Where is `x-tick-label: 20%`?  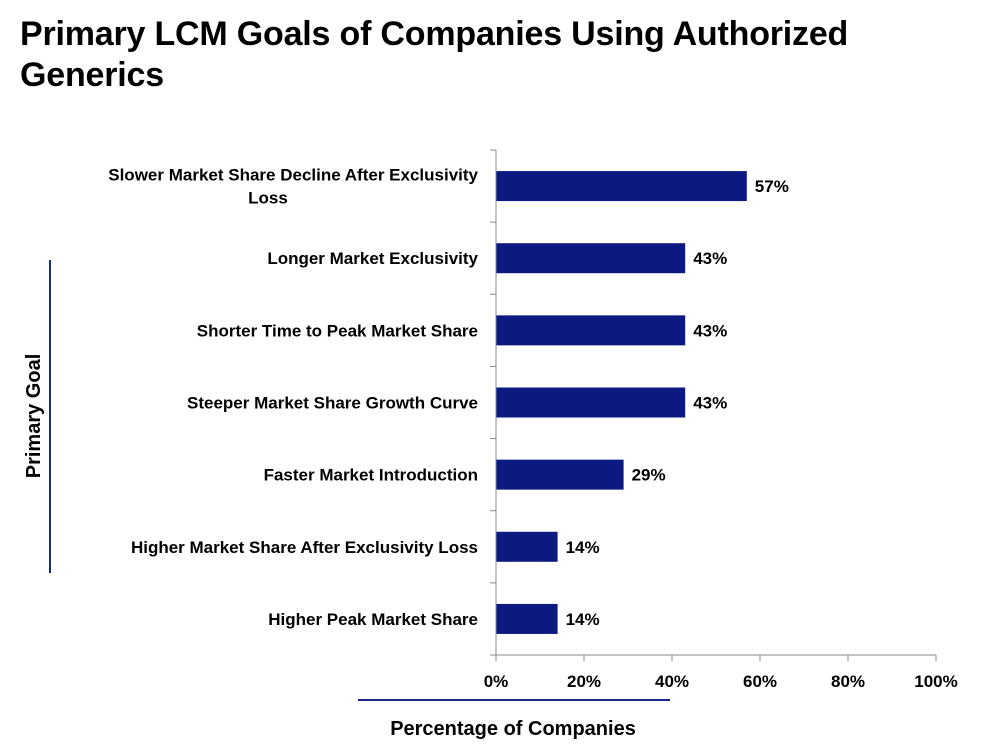 x-tick-label: 20% is located at coordinates (584, 681).